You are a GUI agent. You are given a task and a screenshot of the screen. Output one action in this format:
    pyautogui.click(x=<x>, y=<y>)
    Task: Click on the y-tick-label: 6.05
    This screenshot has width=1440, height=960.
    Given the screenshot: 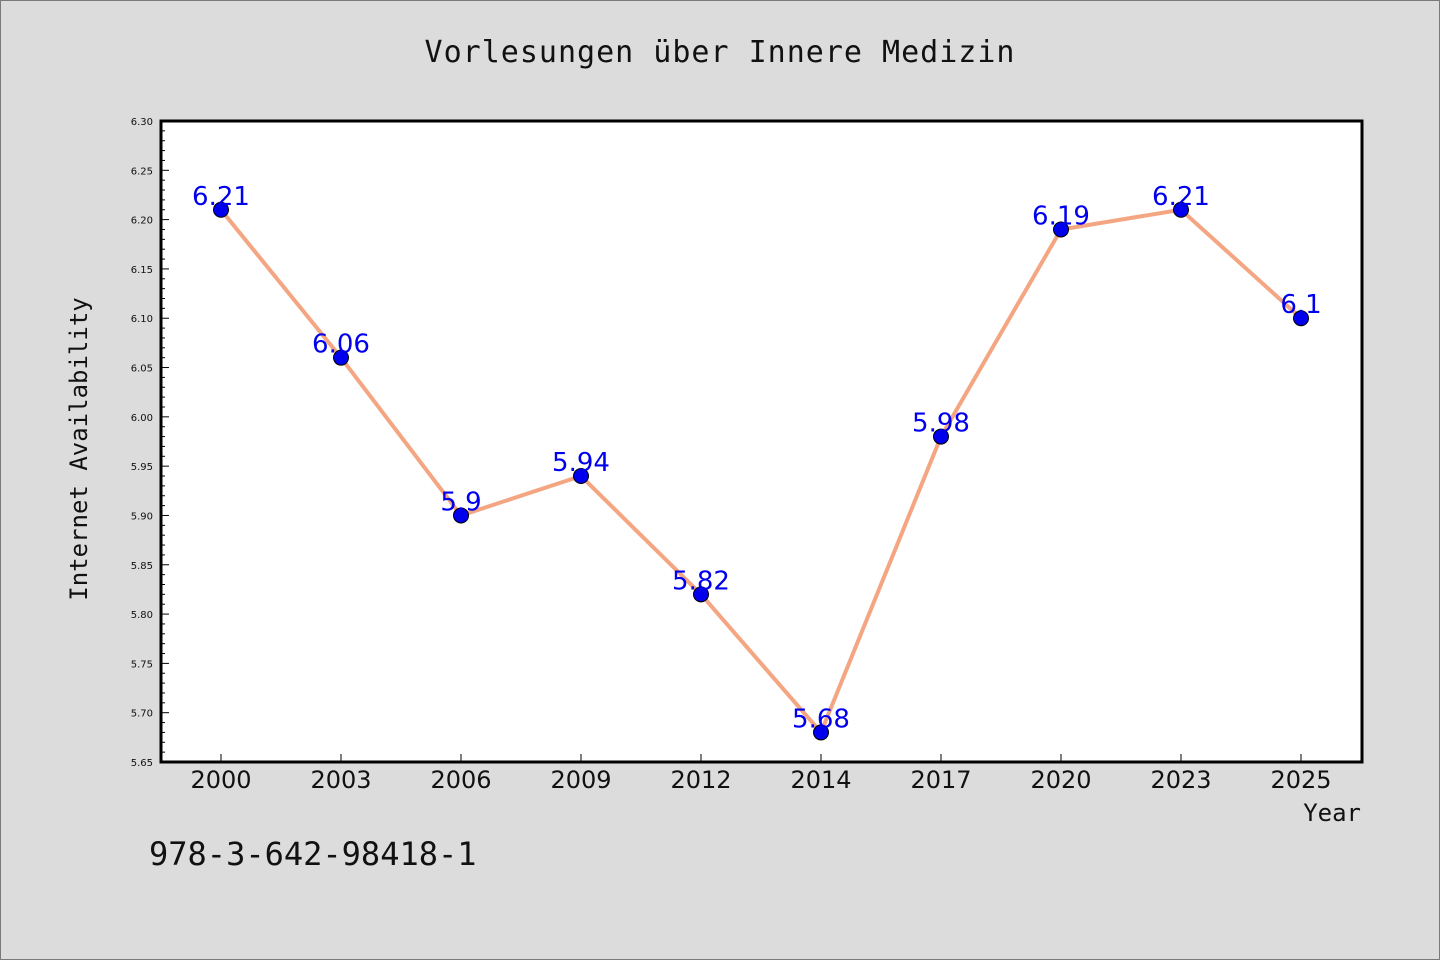 What is the action you would take?
    pyautogui.click(x=142, y=369)
    